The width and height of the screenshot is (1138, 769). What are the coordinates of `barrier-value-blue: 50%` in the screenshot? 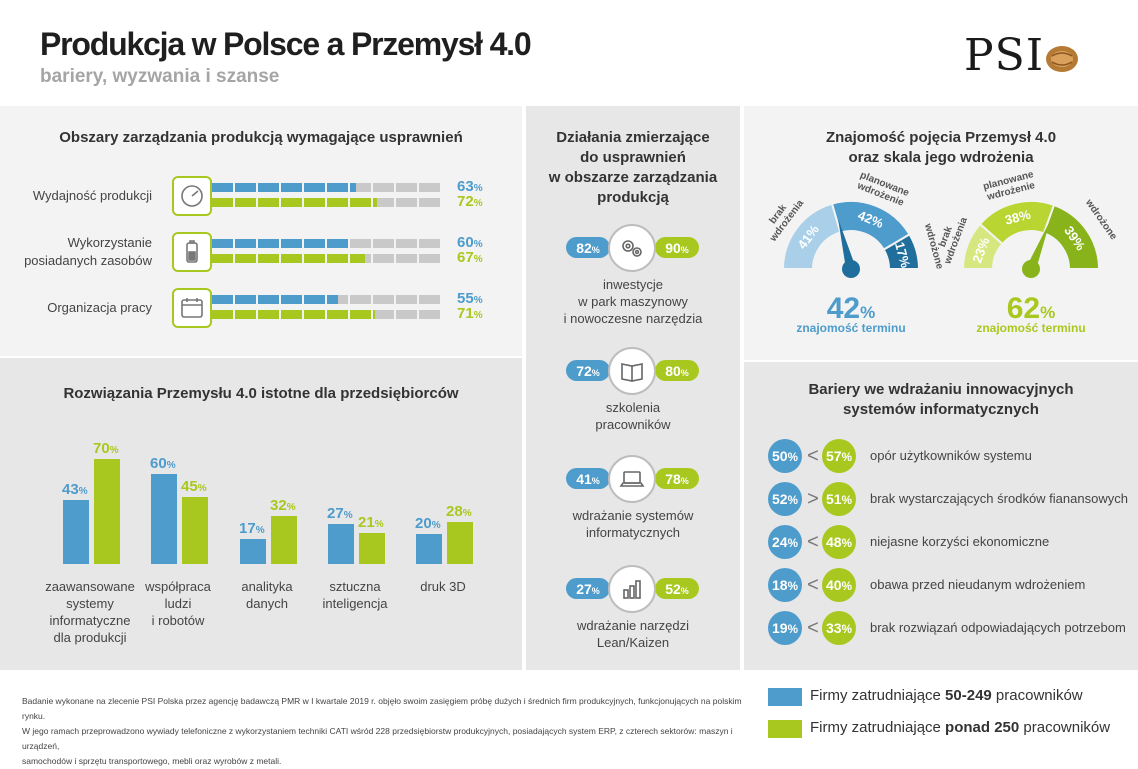 It's located at (785, 456).